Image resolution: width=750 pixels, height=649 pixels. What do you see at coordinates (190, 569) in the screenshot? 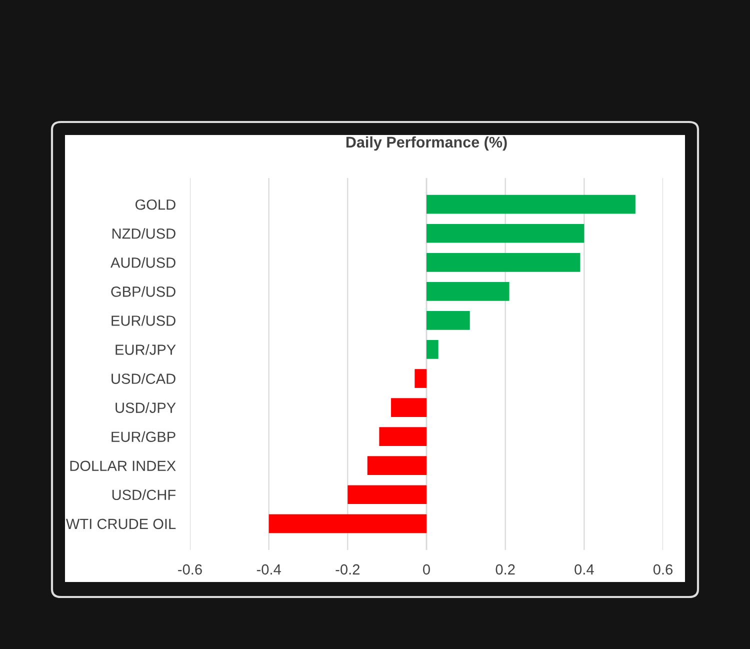
I see `x-tick-label: -0.6` at bounding box center [190, 569].